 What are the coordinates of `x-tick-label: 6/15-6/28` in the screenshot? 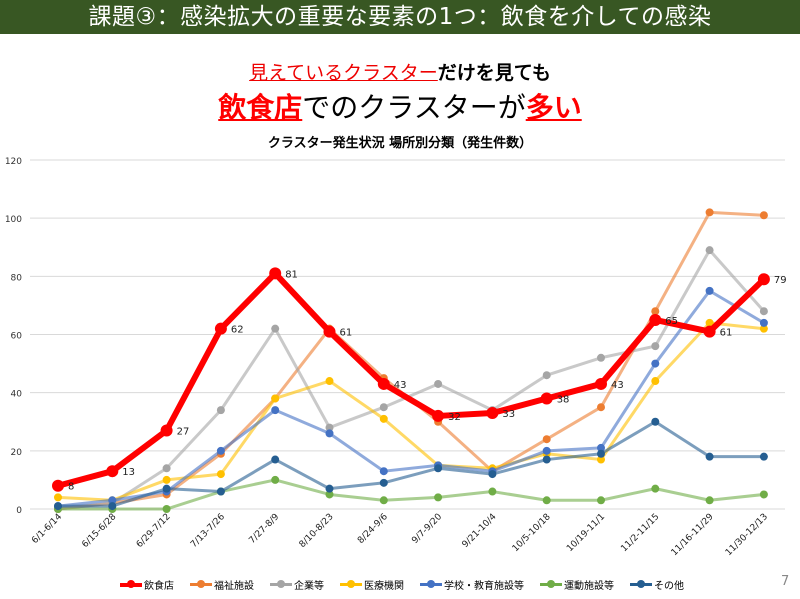 It's located at (99, 531).